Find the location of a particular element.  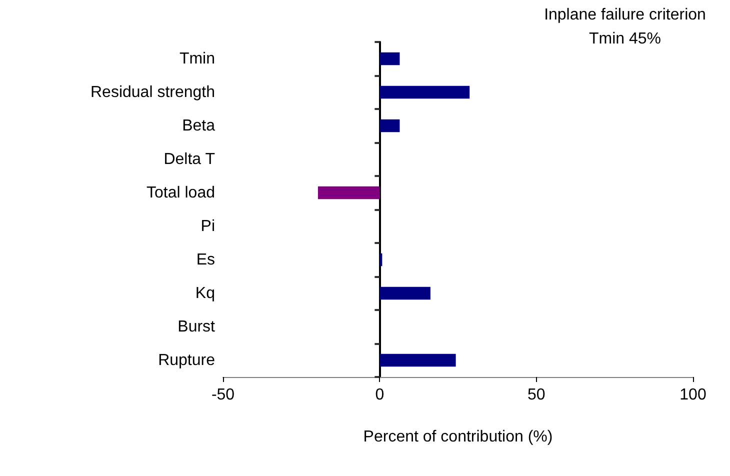

x-tick-label: 100 is located at coordinates (693, 395).